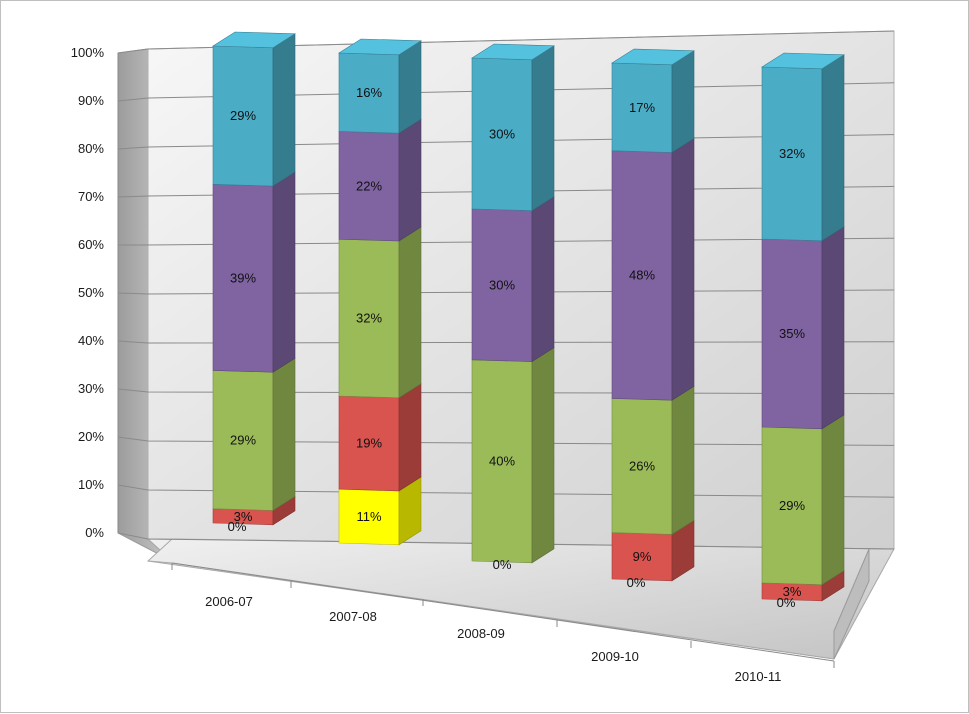 Image resolution: width=969 pixels, height=714 pixels. I want to click on data-label: 11%, so click(368, 516).